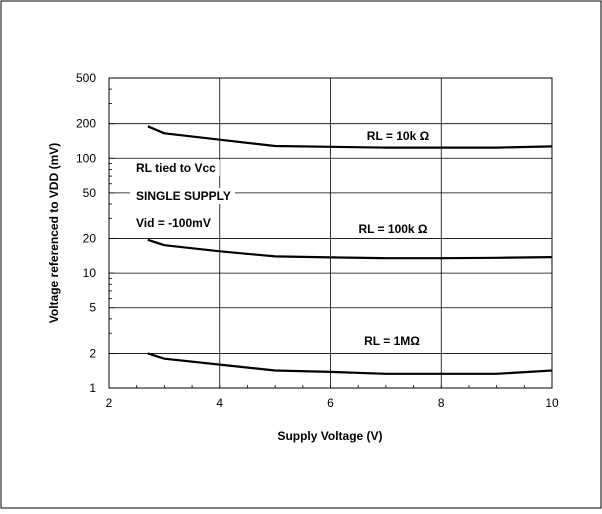 The image size is (602, 514). Describe the element at coordinates (90, 193) in the screenshot. I see `y-tick-label: 50` at that location.